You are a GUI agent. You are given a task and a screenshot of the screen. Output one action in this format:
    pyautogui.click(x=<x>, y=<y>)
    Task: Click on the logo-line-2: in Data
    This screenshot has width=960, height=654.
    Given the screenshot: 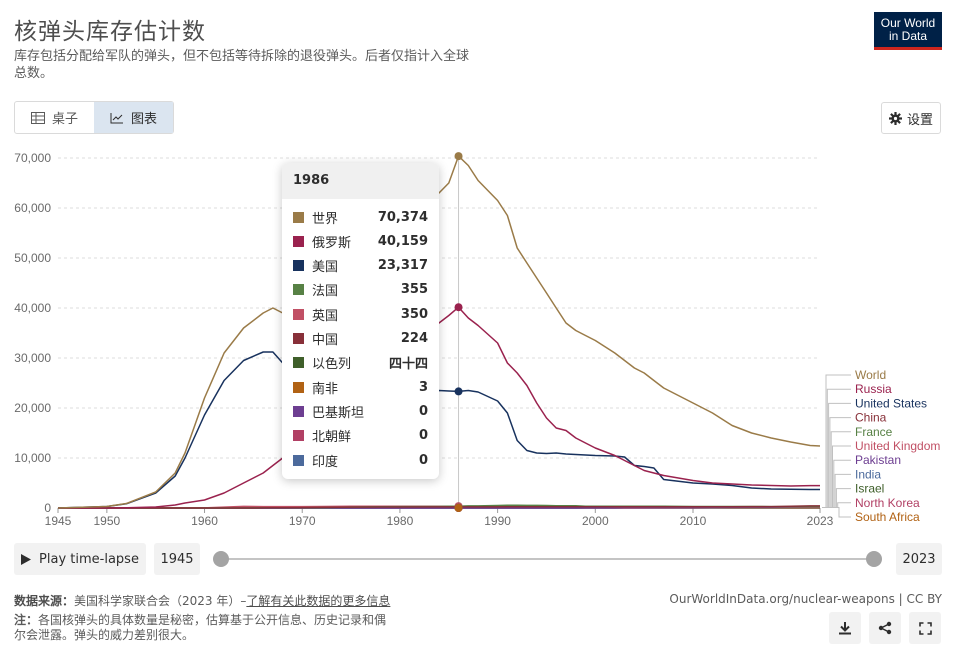 What is the action you would take?
    pyautogui.click(x=908, y=36)
    